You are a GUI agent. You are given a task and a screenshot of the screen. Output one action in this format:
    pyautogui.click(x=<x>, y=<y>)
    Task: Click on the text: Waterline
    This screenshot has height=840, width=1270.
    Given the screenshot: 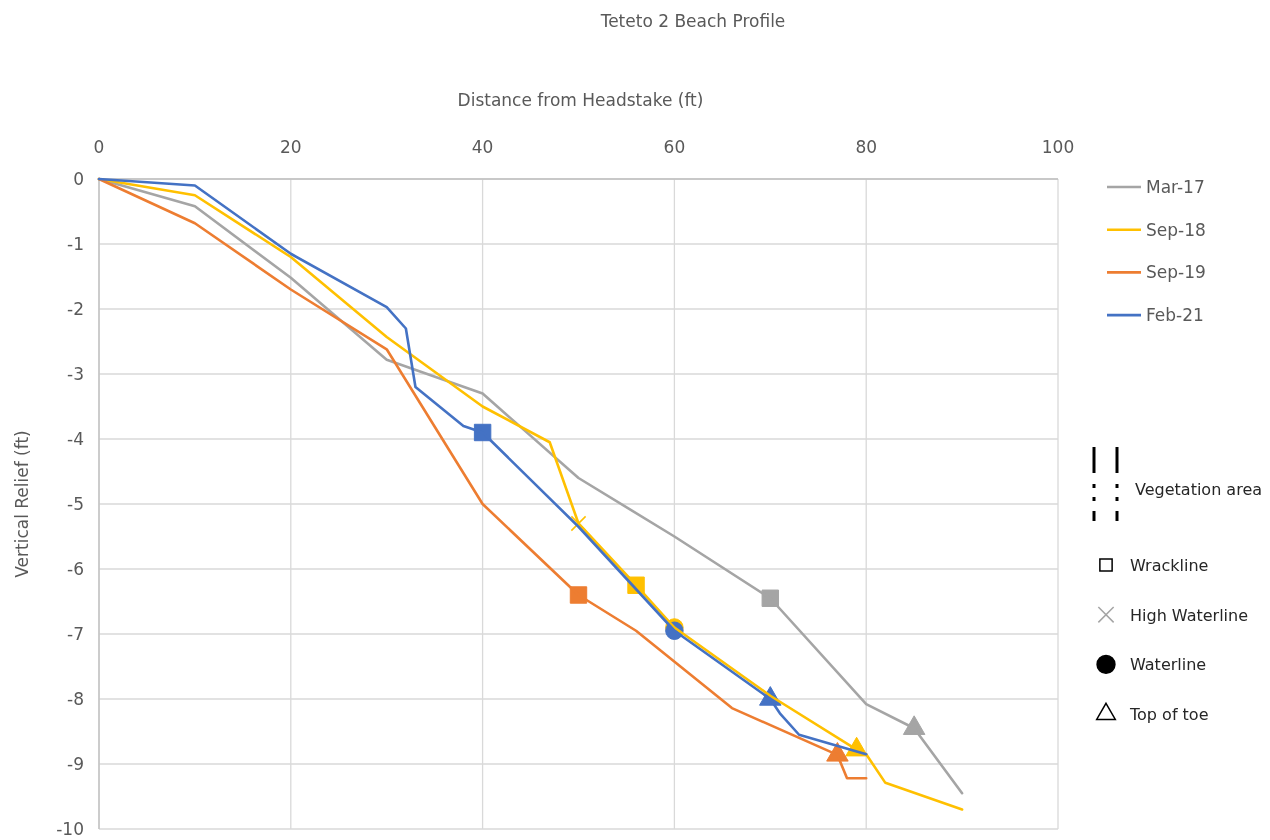 What is the action you would take?
    pyautogui.click(x=1168, y=665)
    